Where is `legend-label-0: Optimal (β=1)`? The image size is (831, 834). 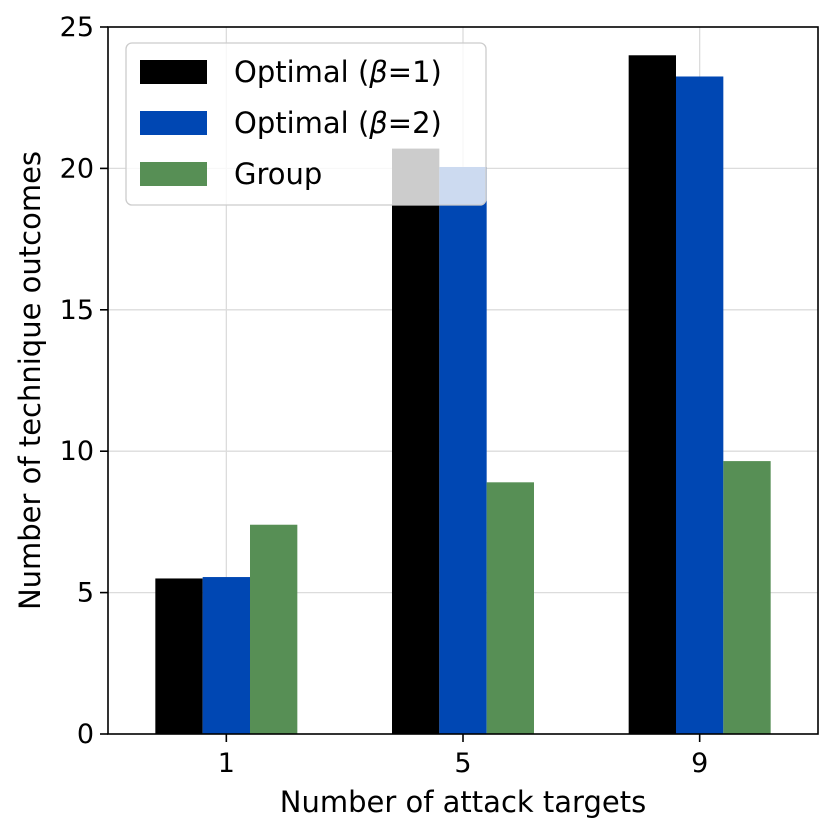
legend-label-0: Optimal (β=1) is located at coordinates (338, 72).